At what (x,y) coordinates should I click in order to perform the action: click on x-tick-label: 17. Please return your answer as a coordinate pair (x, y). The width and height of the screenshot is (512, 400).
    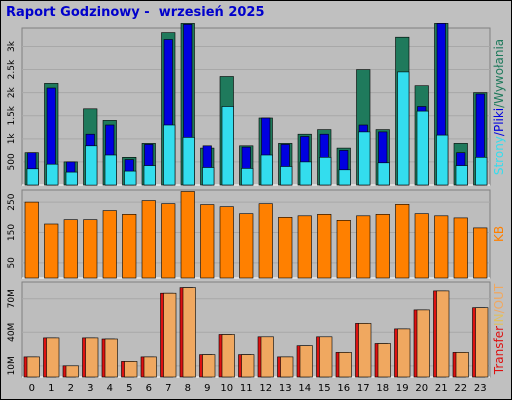
    Looking at the image, I should click on (363, 388).